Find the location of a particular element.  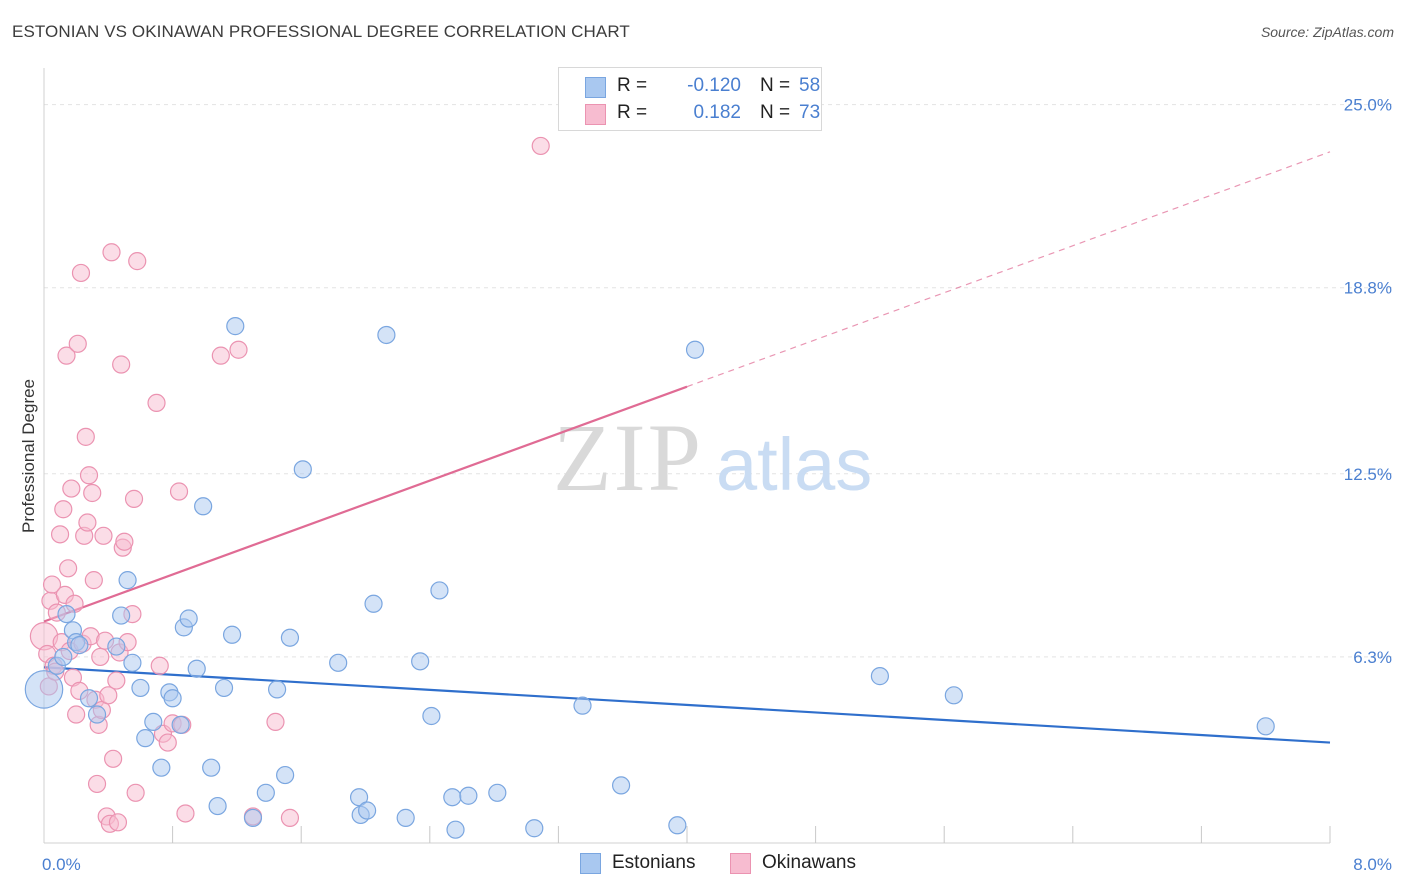

legend-n-value: 73 is located at coordinates (810, 112).